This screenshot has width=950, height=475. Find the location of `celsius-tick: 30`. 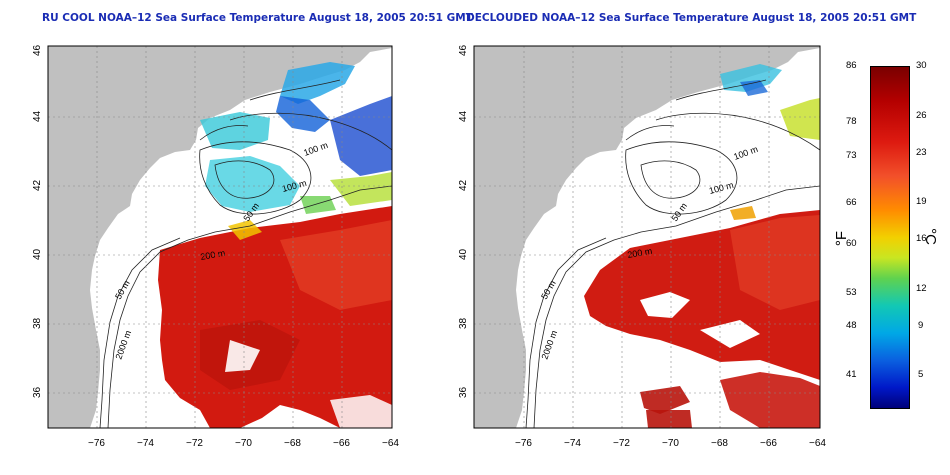

celsius-tick: 30 is located at coordinates (921, 65).